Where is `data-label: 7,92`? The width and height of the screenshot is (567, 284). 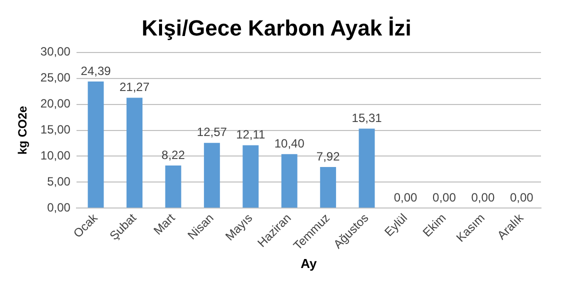 data-label: 7,92 is located at coordinates (328, 156).